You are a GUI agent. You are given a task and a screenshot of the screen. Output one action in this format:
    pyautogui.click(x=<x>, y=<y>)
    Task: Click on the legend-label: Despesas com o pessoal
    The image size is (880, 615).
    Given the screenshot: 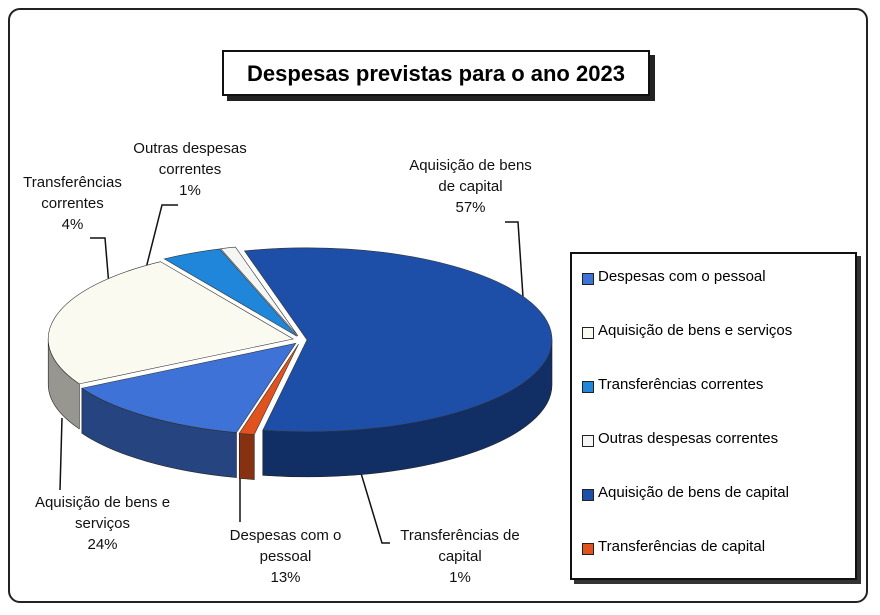 What is the action you would take?
    pyautogui.click(x=682, y=276)
    